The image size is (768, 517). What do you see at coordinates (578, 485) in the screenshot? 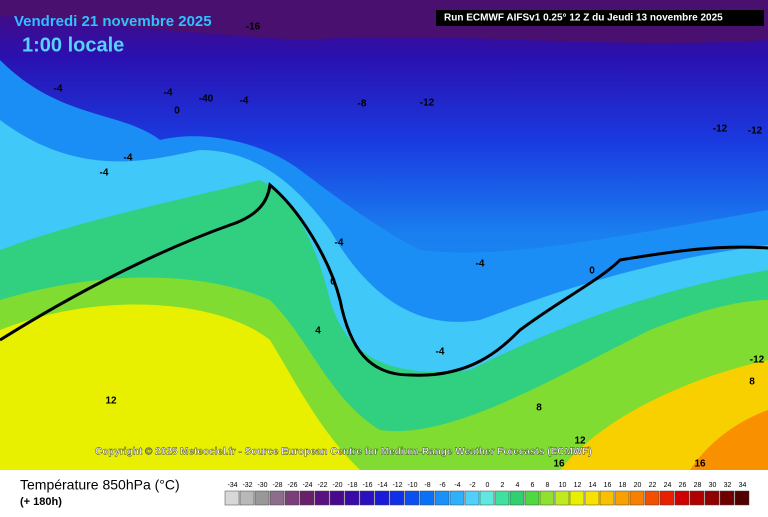
I see `legend-label: 12` at bounding box center [578, 485].